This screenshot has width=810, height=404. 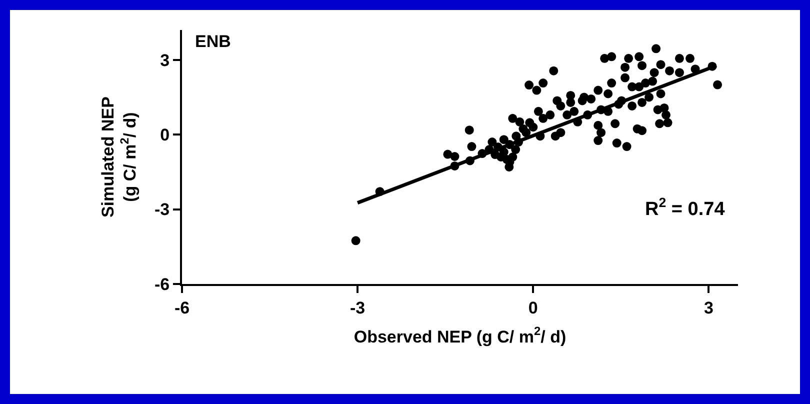 I want to click on annotation: R$^{2}$ = 0.74, so click(x=685, y=207).